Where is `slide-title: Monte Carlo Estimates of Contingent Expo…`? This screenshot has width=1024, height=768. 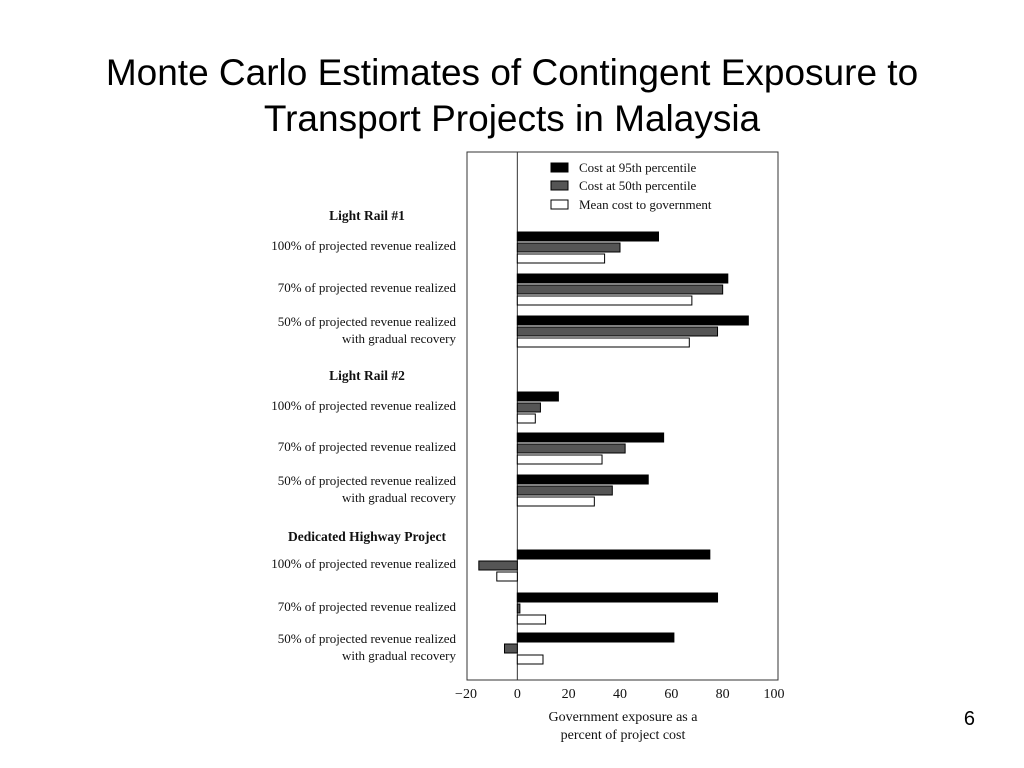
slide-title: Monte Carlo Estimates of Contingent Expo… is located at coordinates (512, 96).